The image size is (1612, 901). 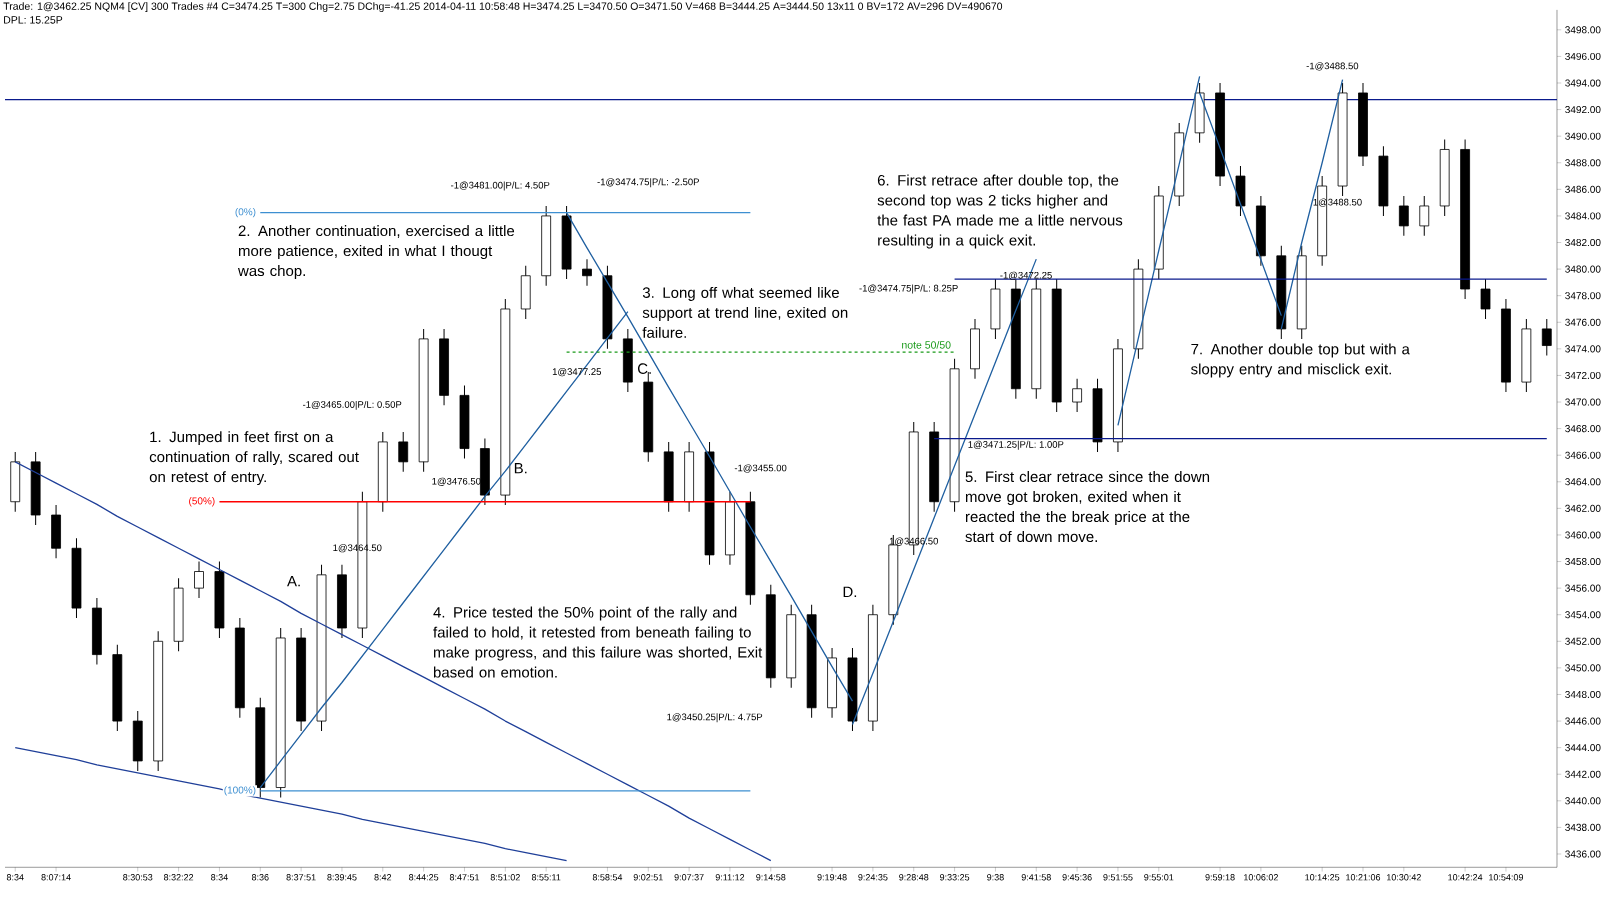 What do you see at coordinates (771, 877) in the screenshot?
I see `x-tick-label: 9:14:58` at bounding box center [771, 877].